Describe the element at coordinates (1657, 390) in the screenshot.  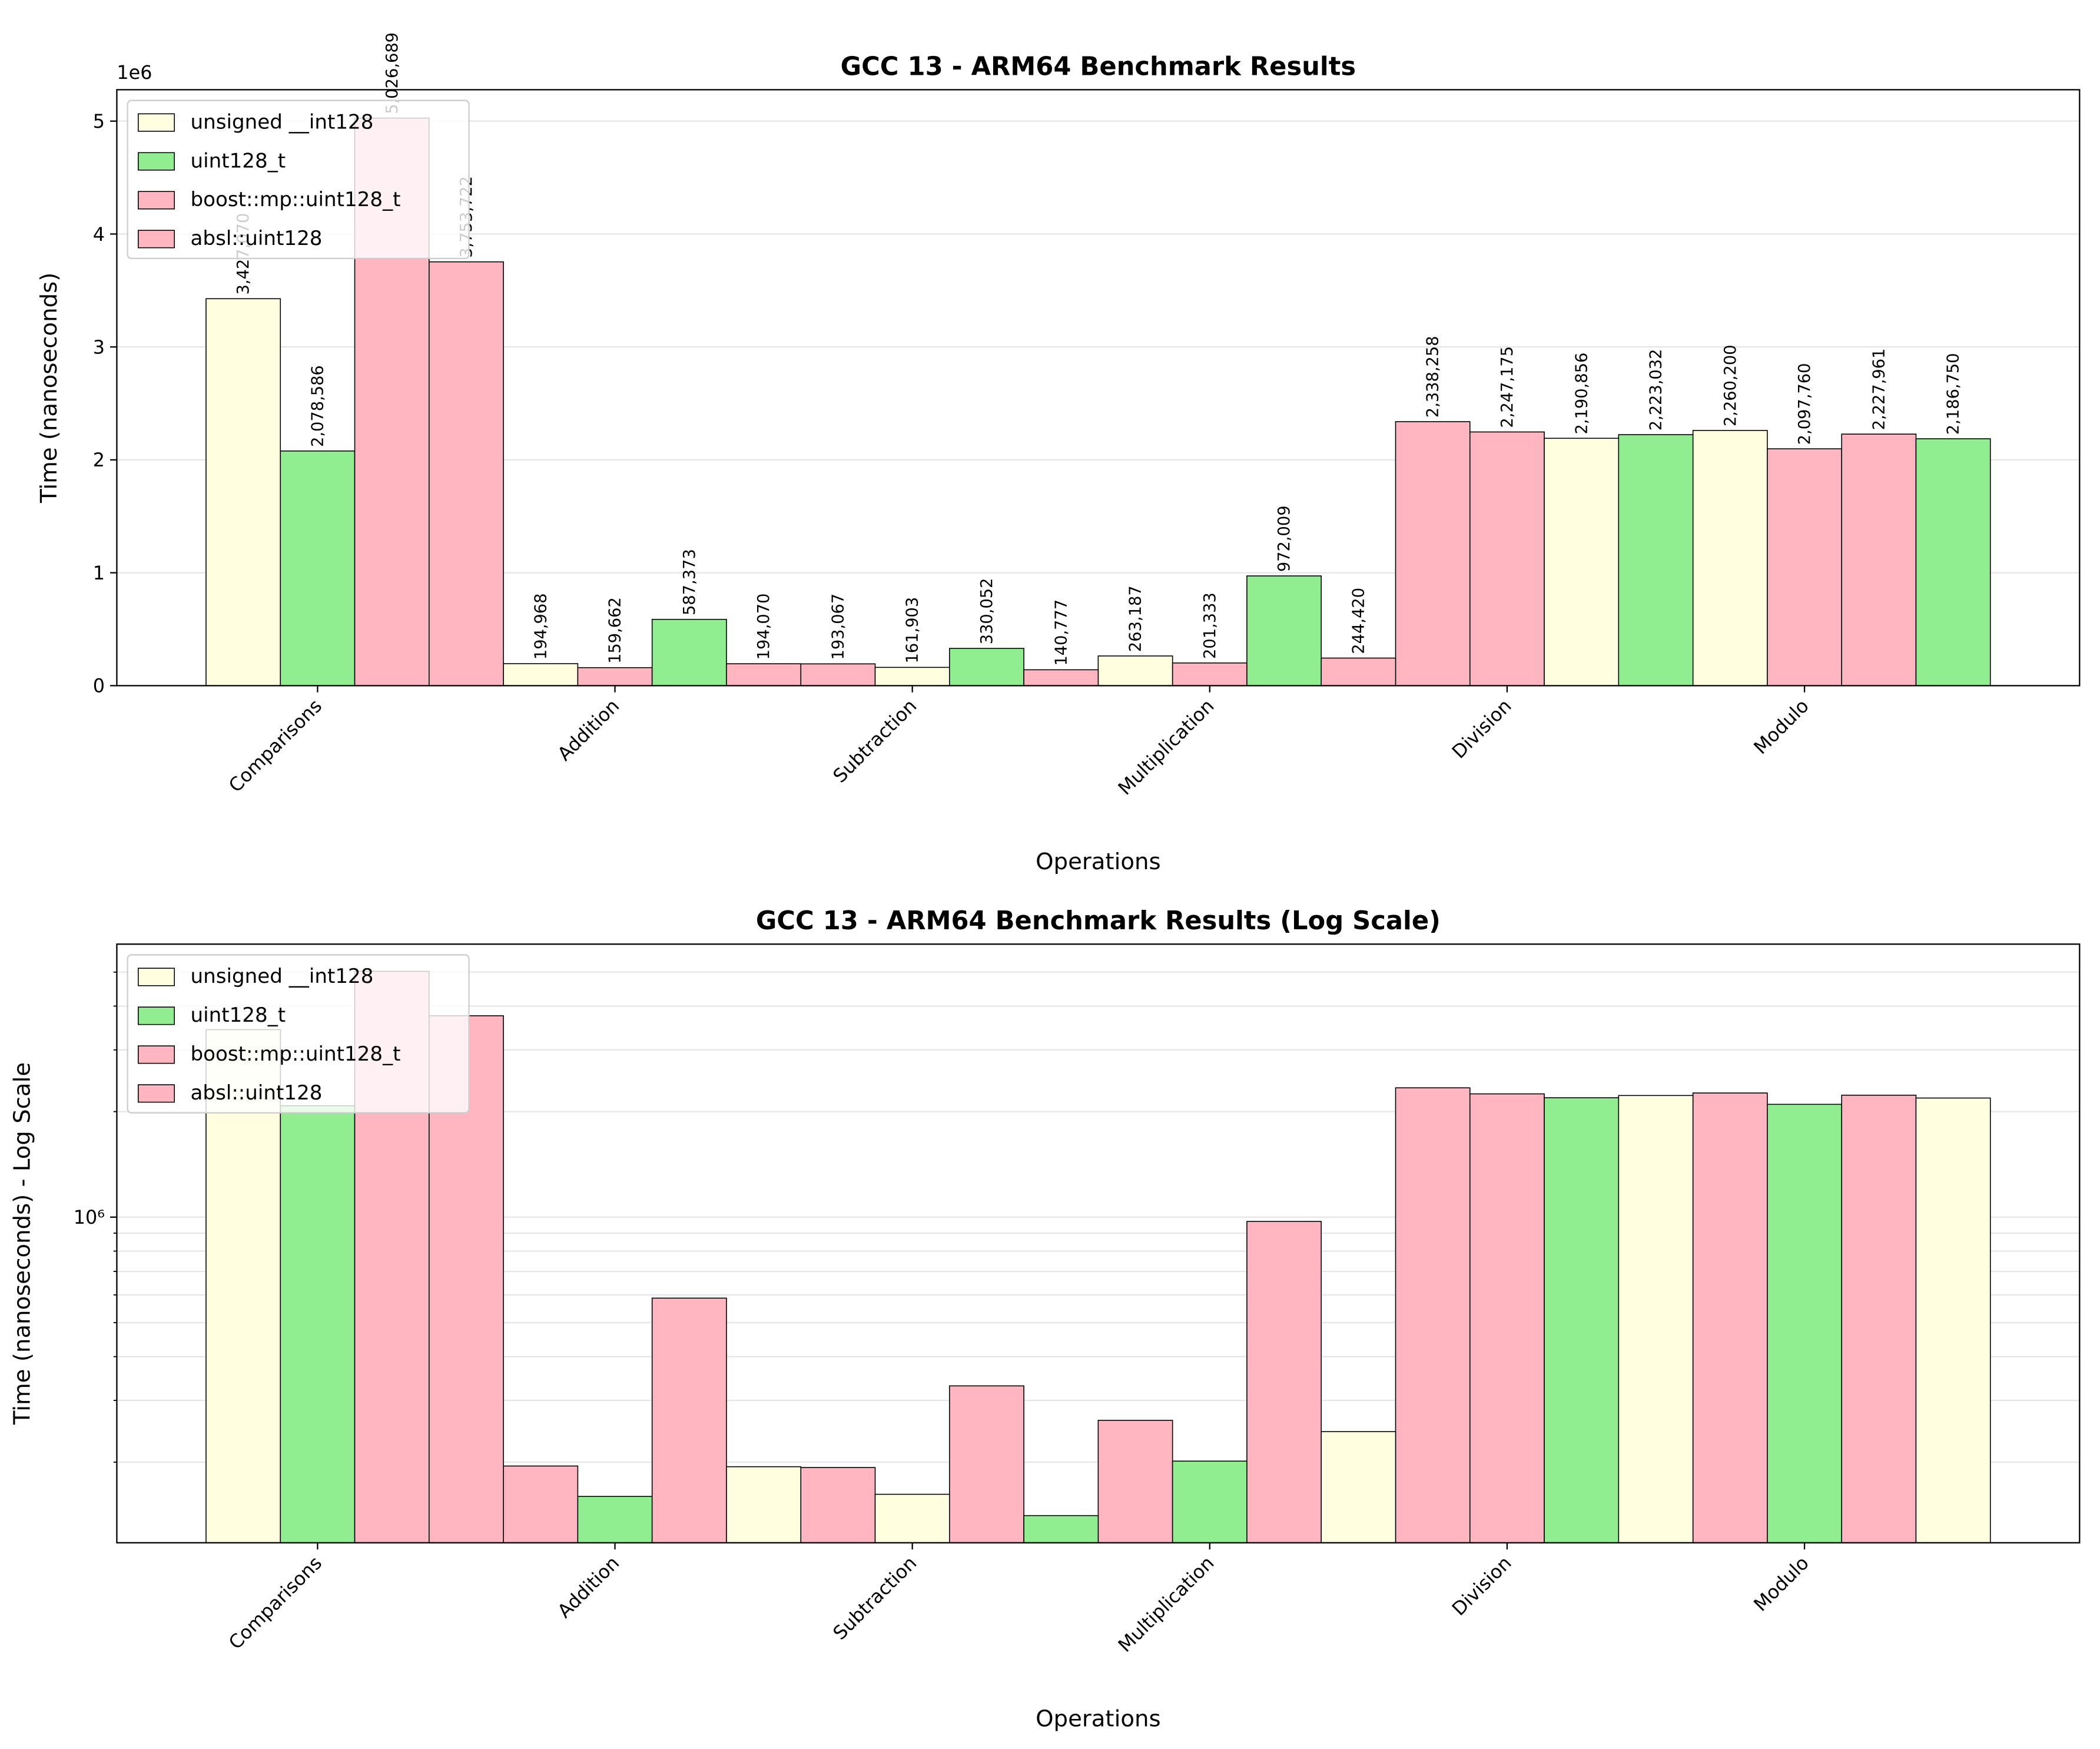
I see `value-label: 2,223,032` at that location.